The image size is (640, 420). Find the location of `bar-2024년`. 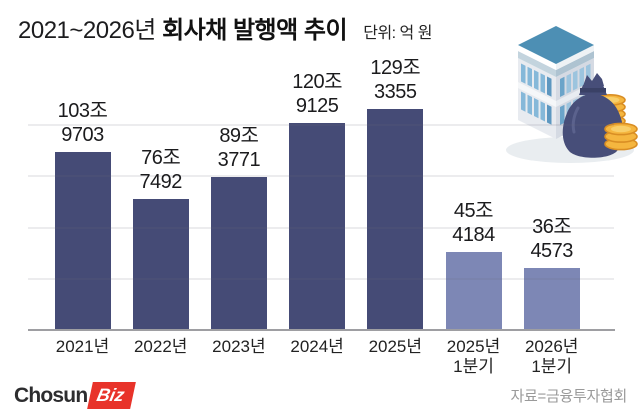

bar-2024년 is located at coordinates (317, 226).